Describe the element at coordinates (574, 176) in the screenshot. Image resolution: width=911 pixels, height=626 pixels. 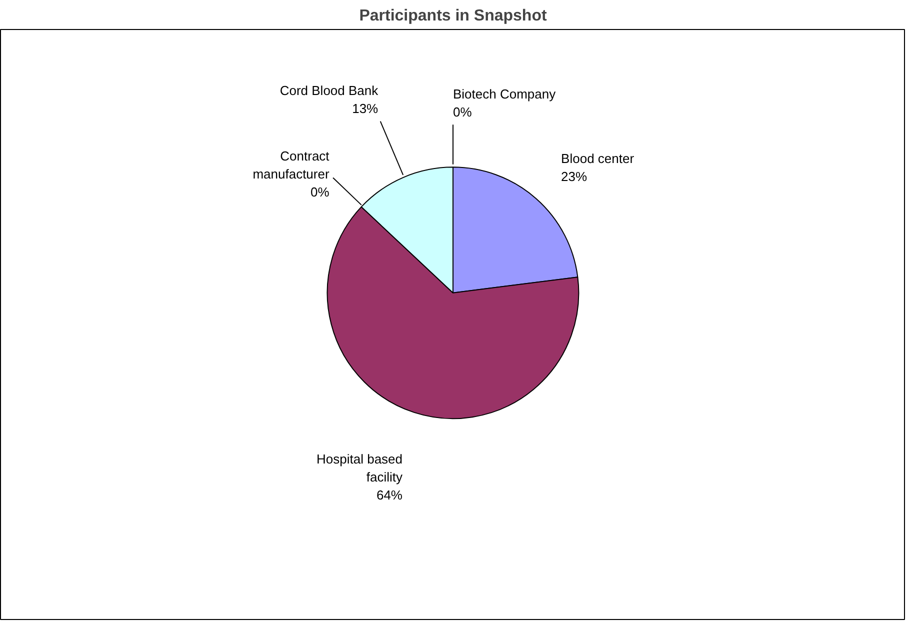
I see `data-label: 23%` at that location.